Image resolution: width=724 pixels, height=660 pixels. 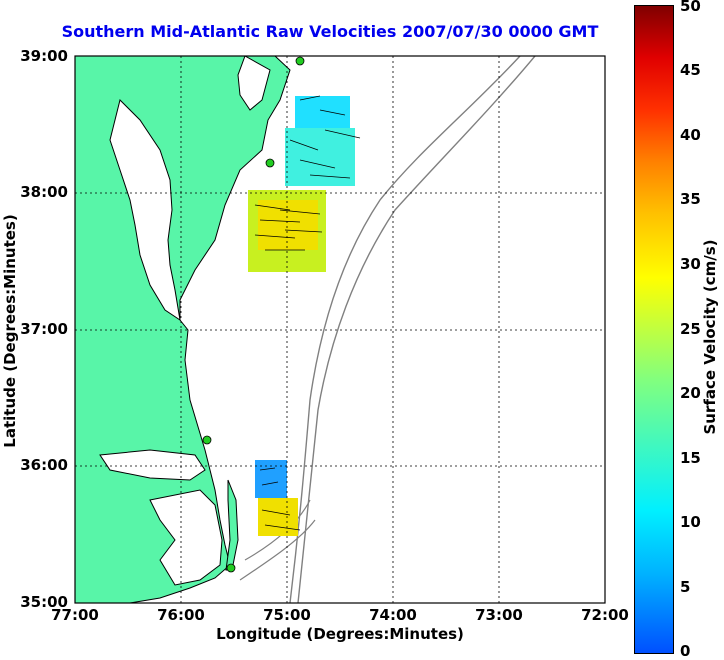 What do you see at coordinates (690, 264) in the screenshot?
I see `colorbar-tick: 30` at bounding box center [690, 264].